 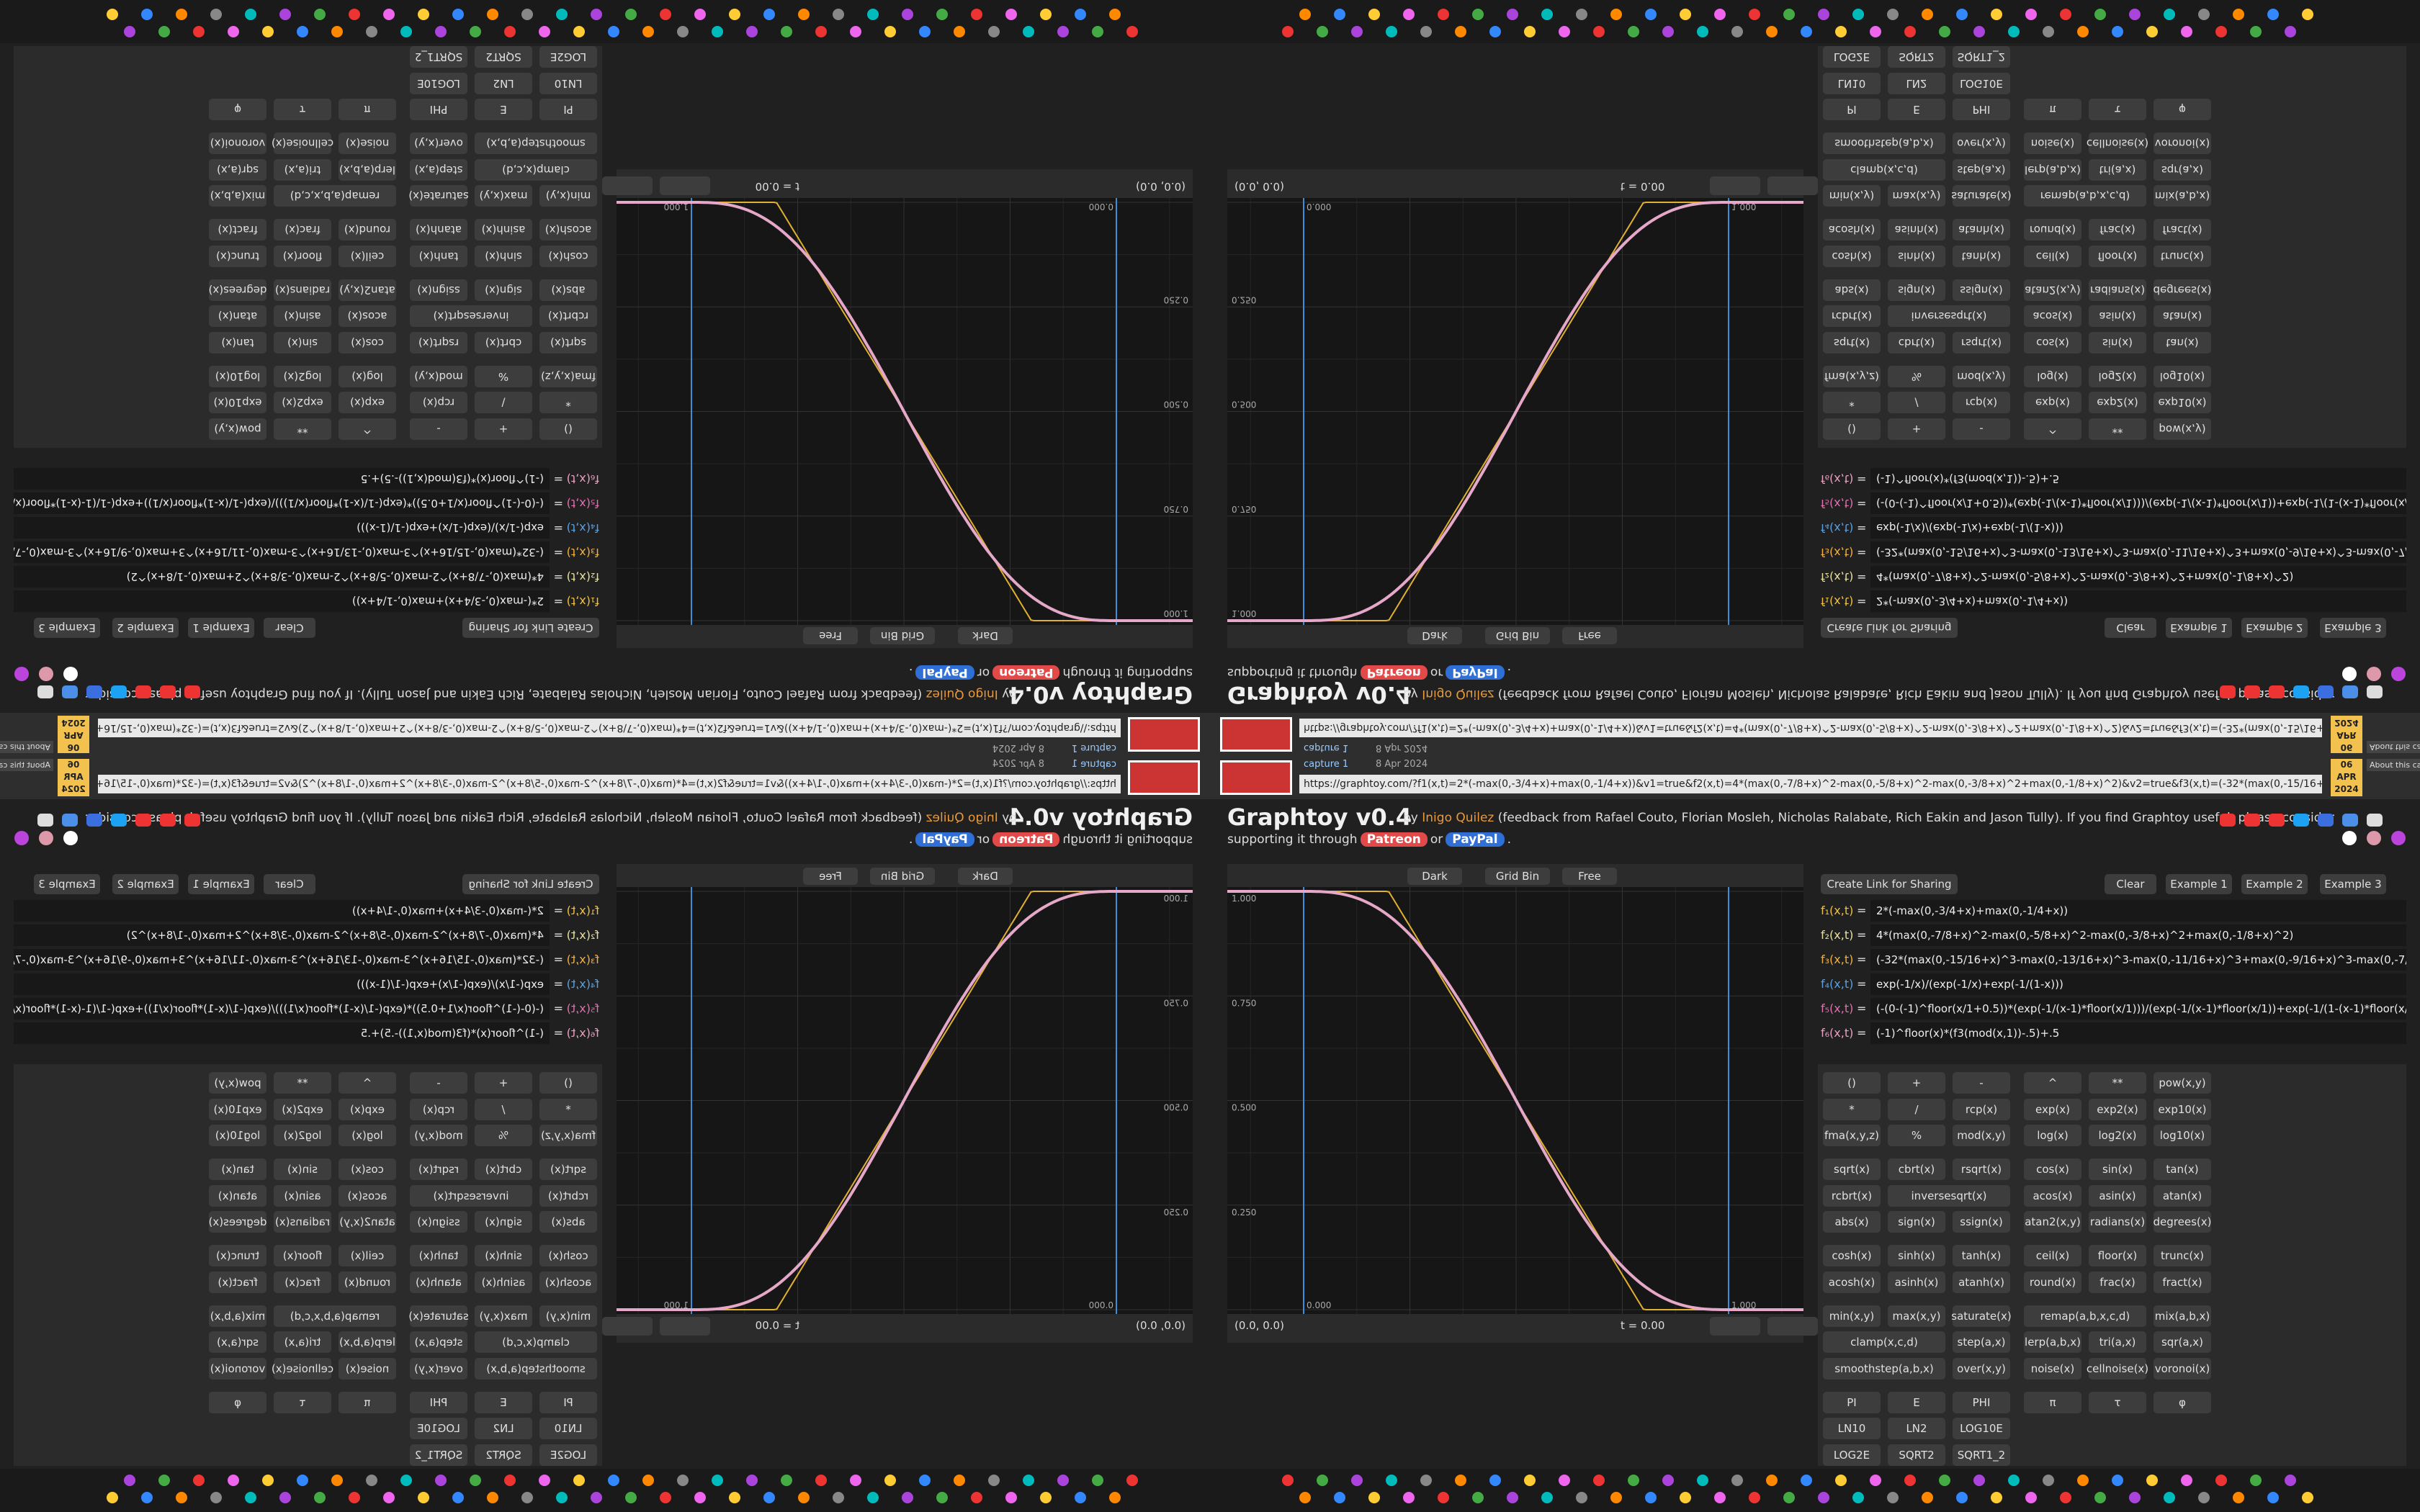 I want to click on paypal-button: PayPal, so click(x=1475, y=672).